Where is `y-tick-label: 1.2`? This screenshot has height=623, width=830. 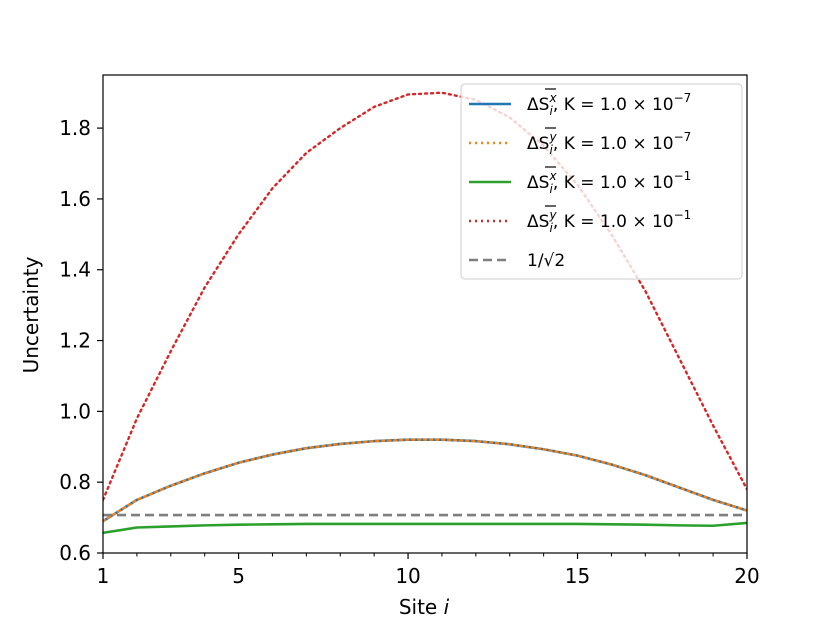
y-tick-label: 1.2 is located at coordinates (75, 341).